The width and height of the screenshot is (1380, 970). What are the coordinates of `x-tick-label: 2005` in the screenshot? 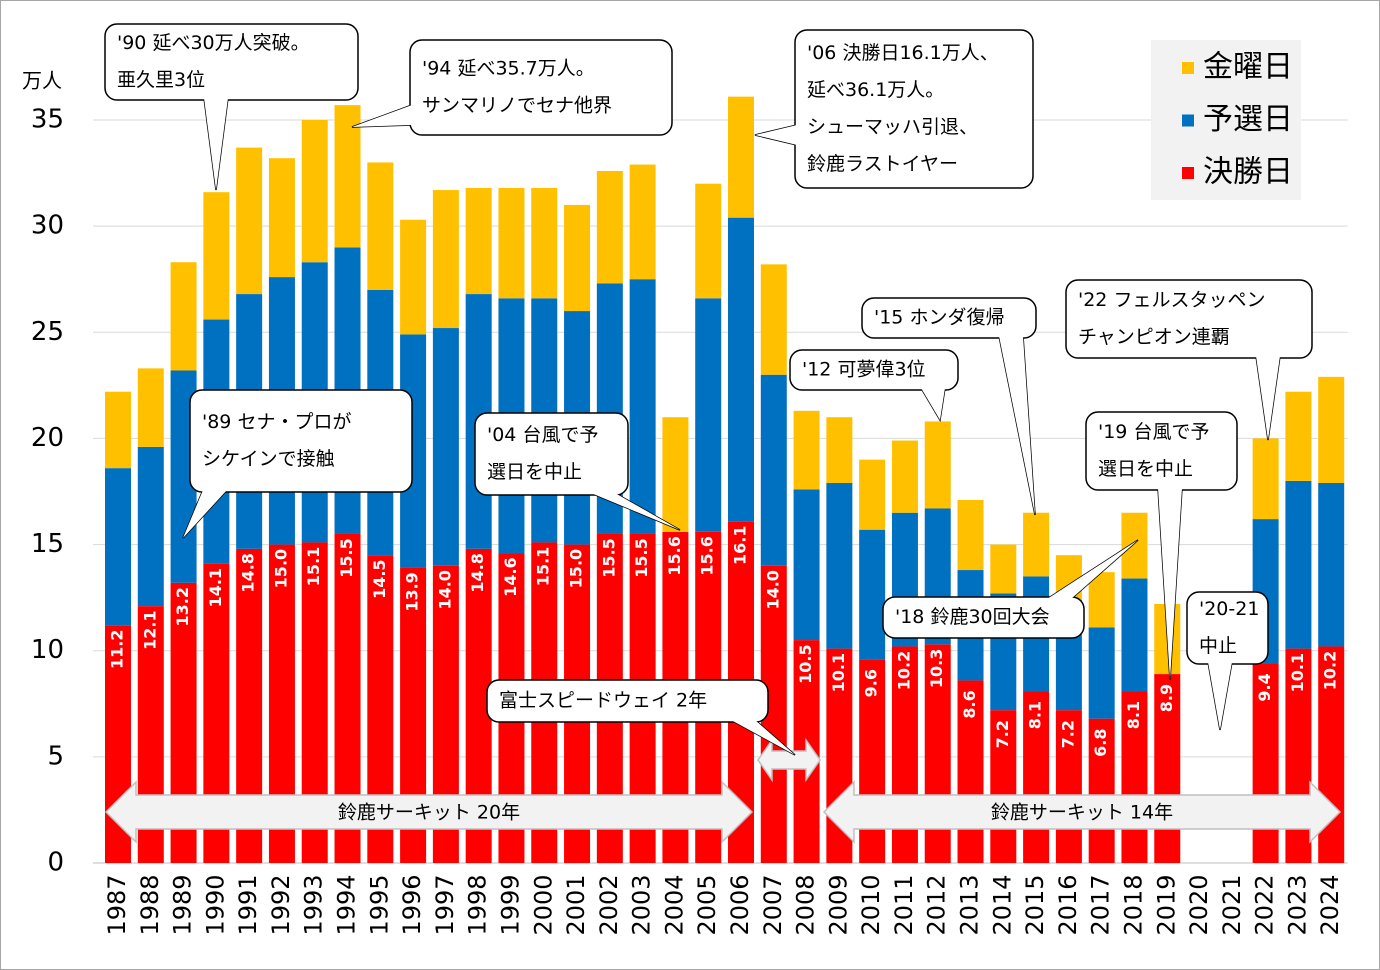 It's located at (707, 904).